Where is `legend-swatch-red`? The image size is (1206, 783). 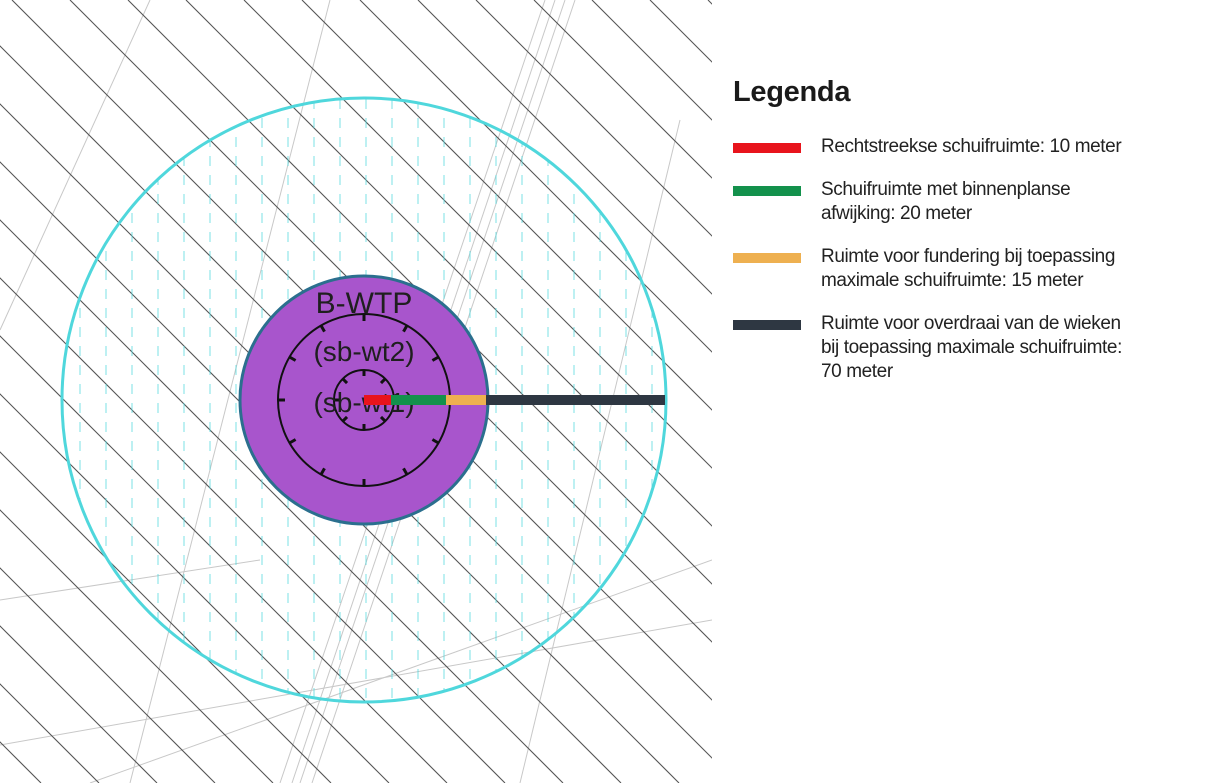
legend-swatch-red is located at coordinates (767, 148).